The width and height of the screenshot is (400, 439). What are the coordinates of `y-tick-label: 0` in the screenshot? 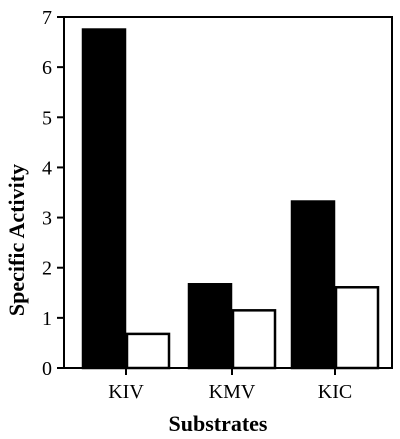 It's located at (47, 369).